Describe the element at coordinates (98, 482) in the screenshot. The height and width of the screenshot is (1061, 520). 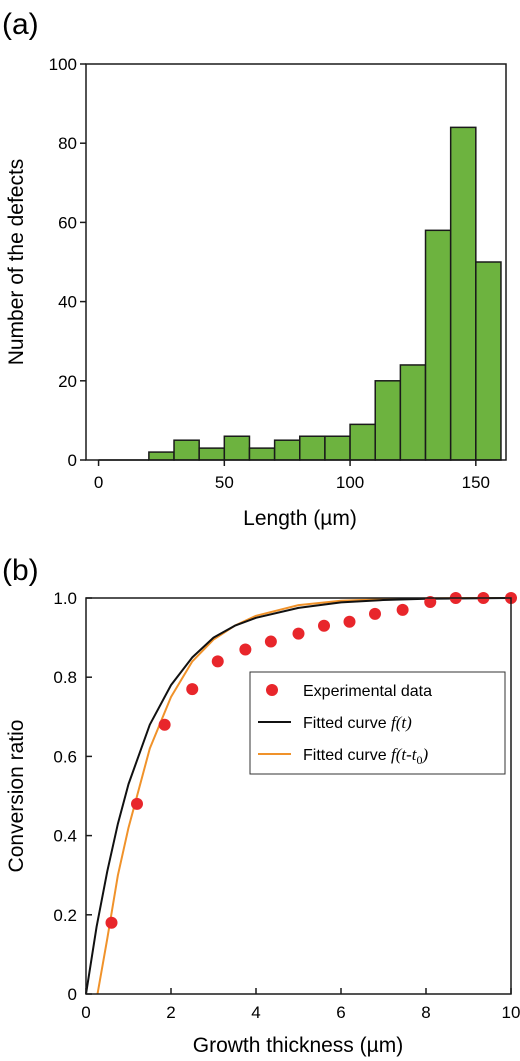
I see `histogram-x-tick-label: 0` at that location.